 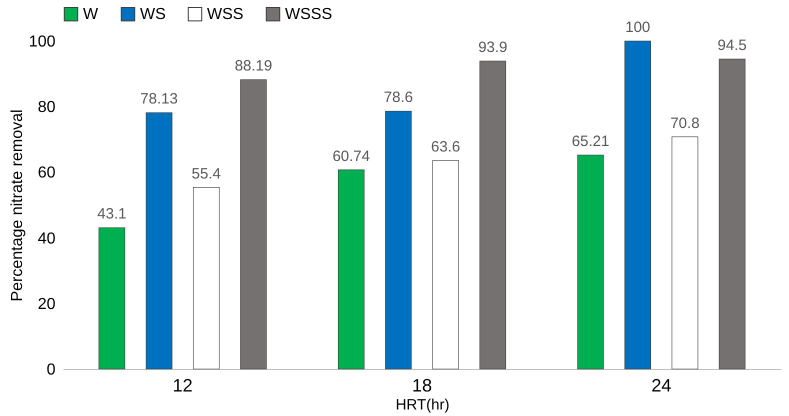 What do you see at coordinates (225, 15) in the screenshot?
I see `legend-label: WSS` at bounding box center [225, 15].